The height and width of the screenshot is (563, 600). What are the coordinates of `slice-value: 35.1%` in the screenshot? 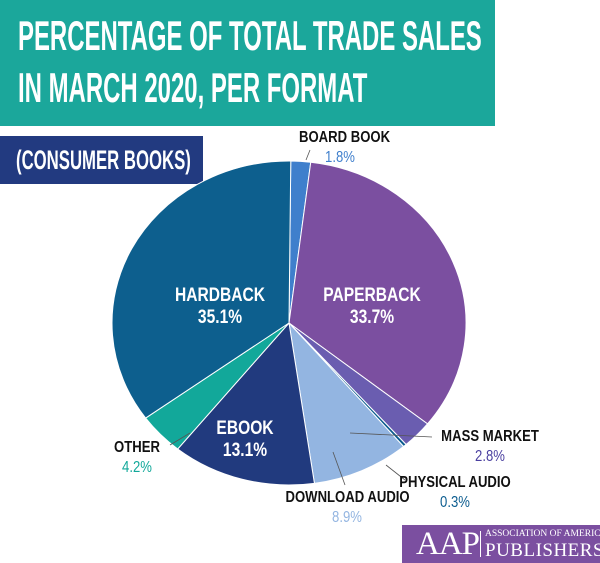 It's located at (220, 317).